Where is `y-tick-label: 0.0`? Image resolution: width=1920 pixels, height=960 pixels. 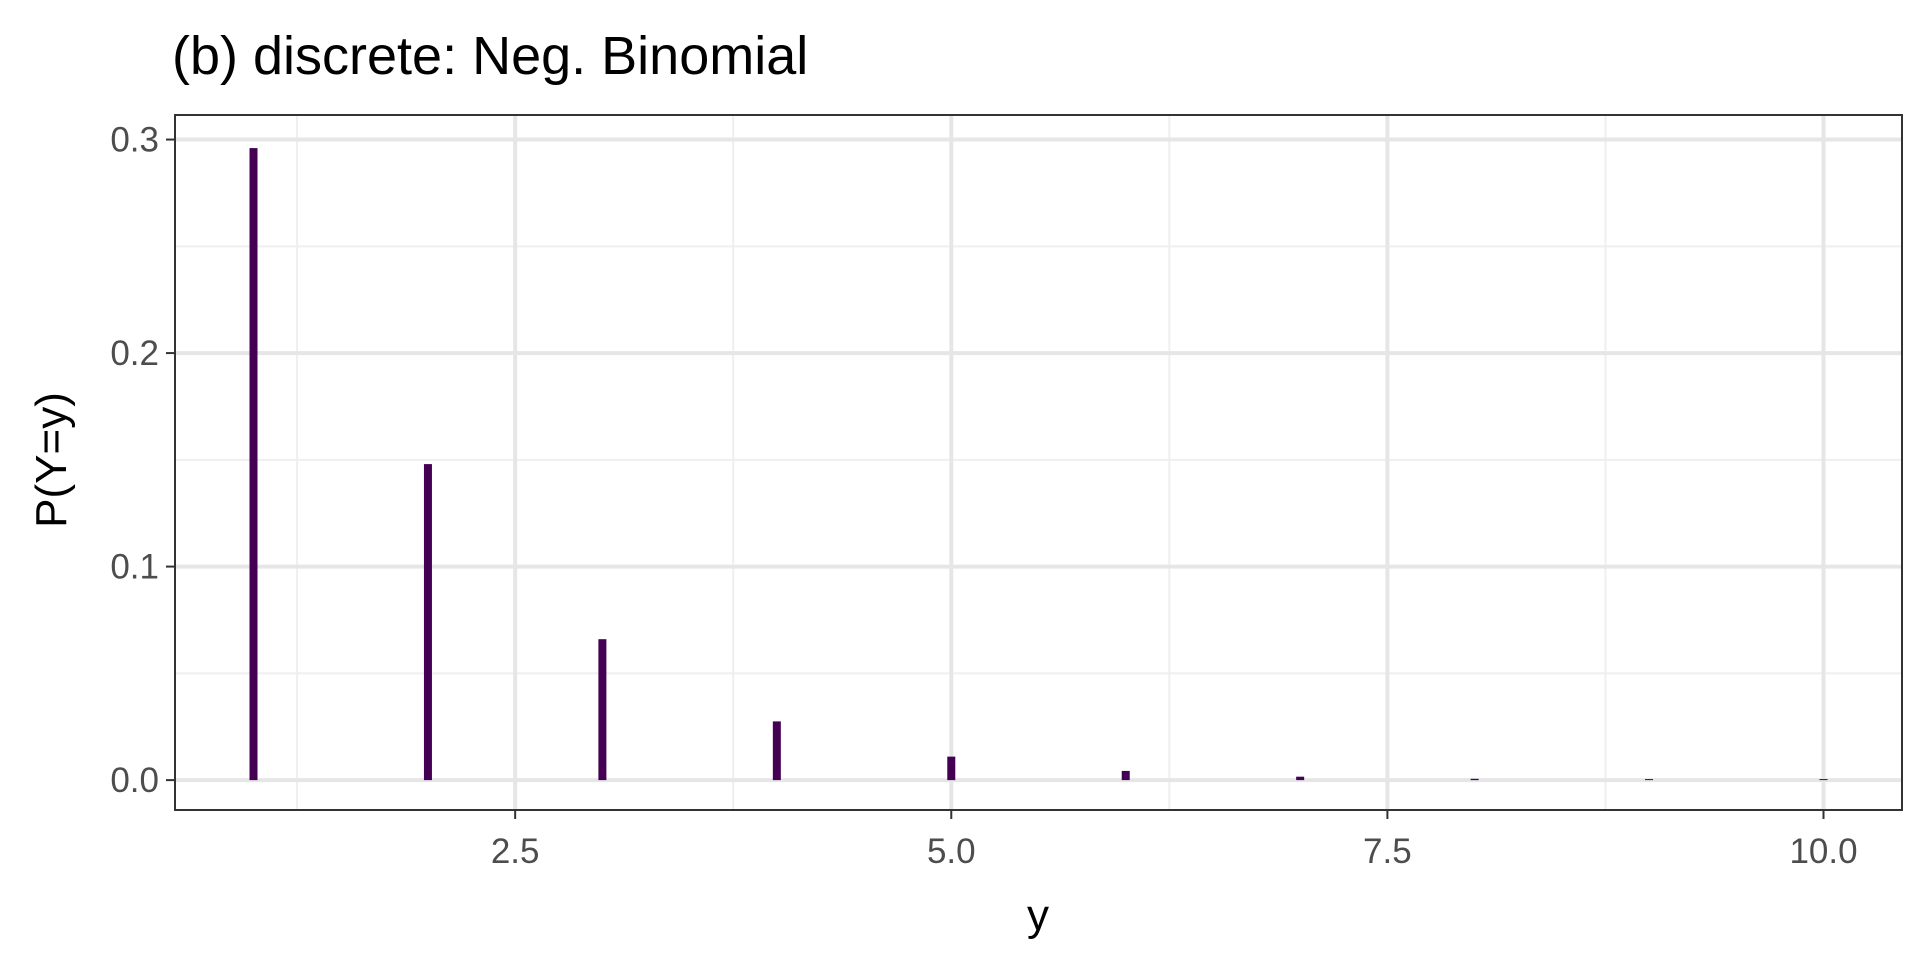 y-tick-label: 0.0 is located at coordinates (134, 780).